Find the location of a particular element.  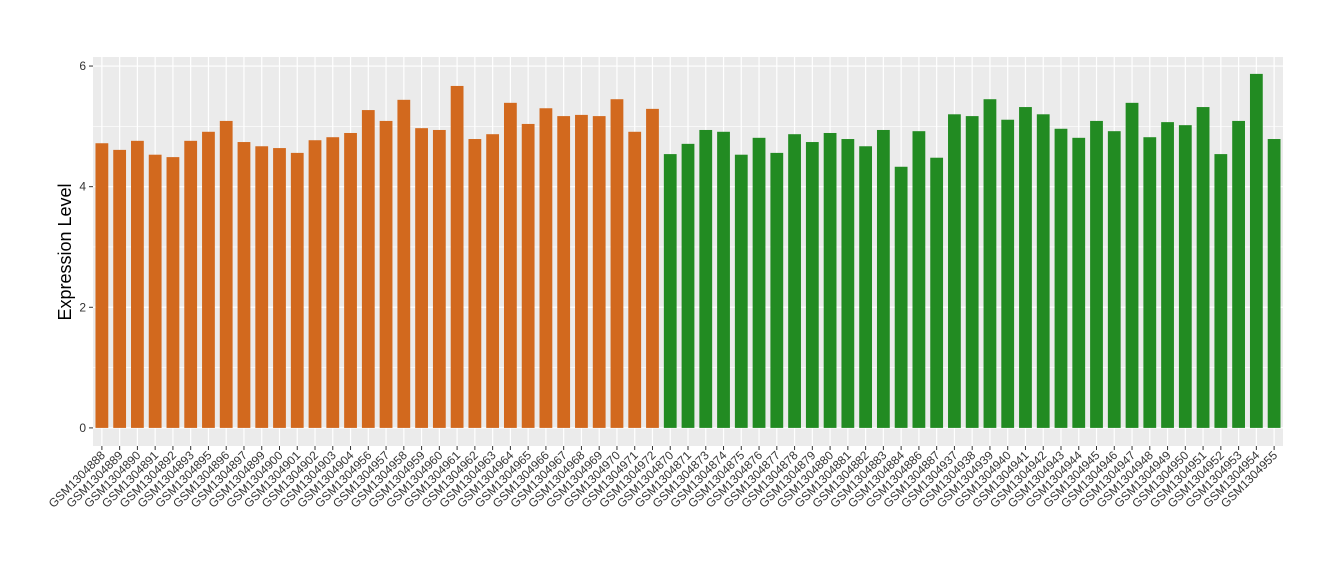

y-tick-label: 0 is located at coordinates (82, 428).